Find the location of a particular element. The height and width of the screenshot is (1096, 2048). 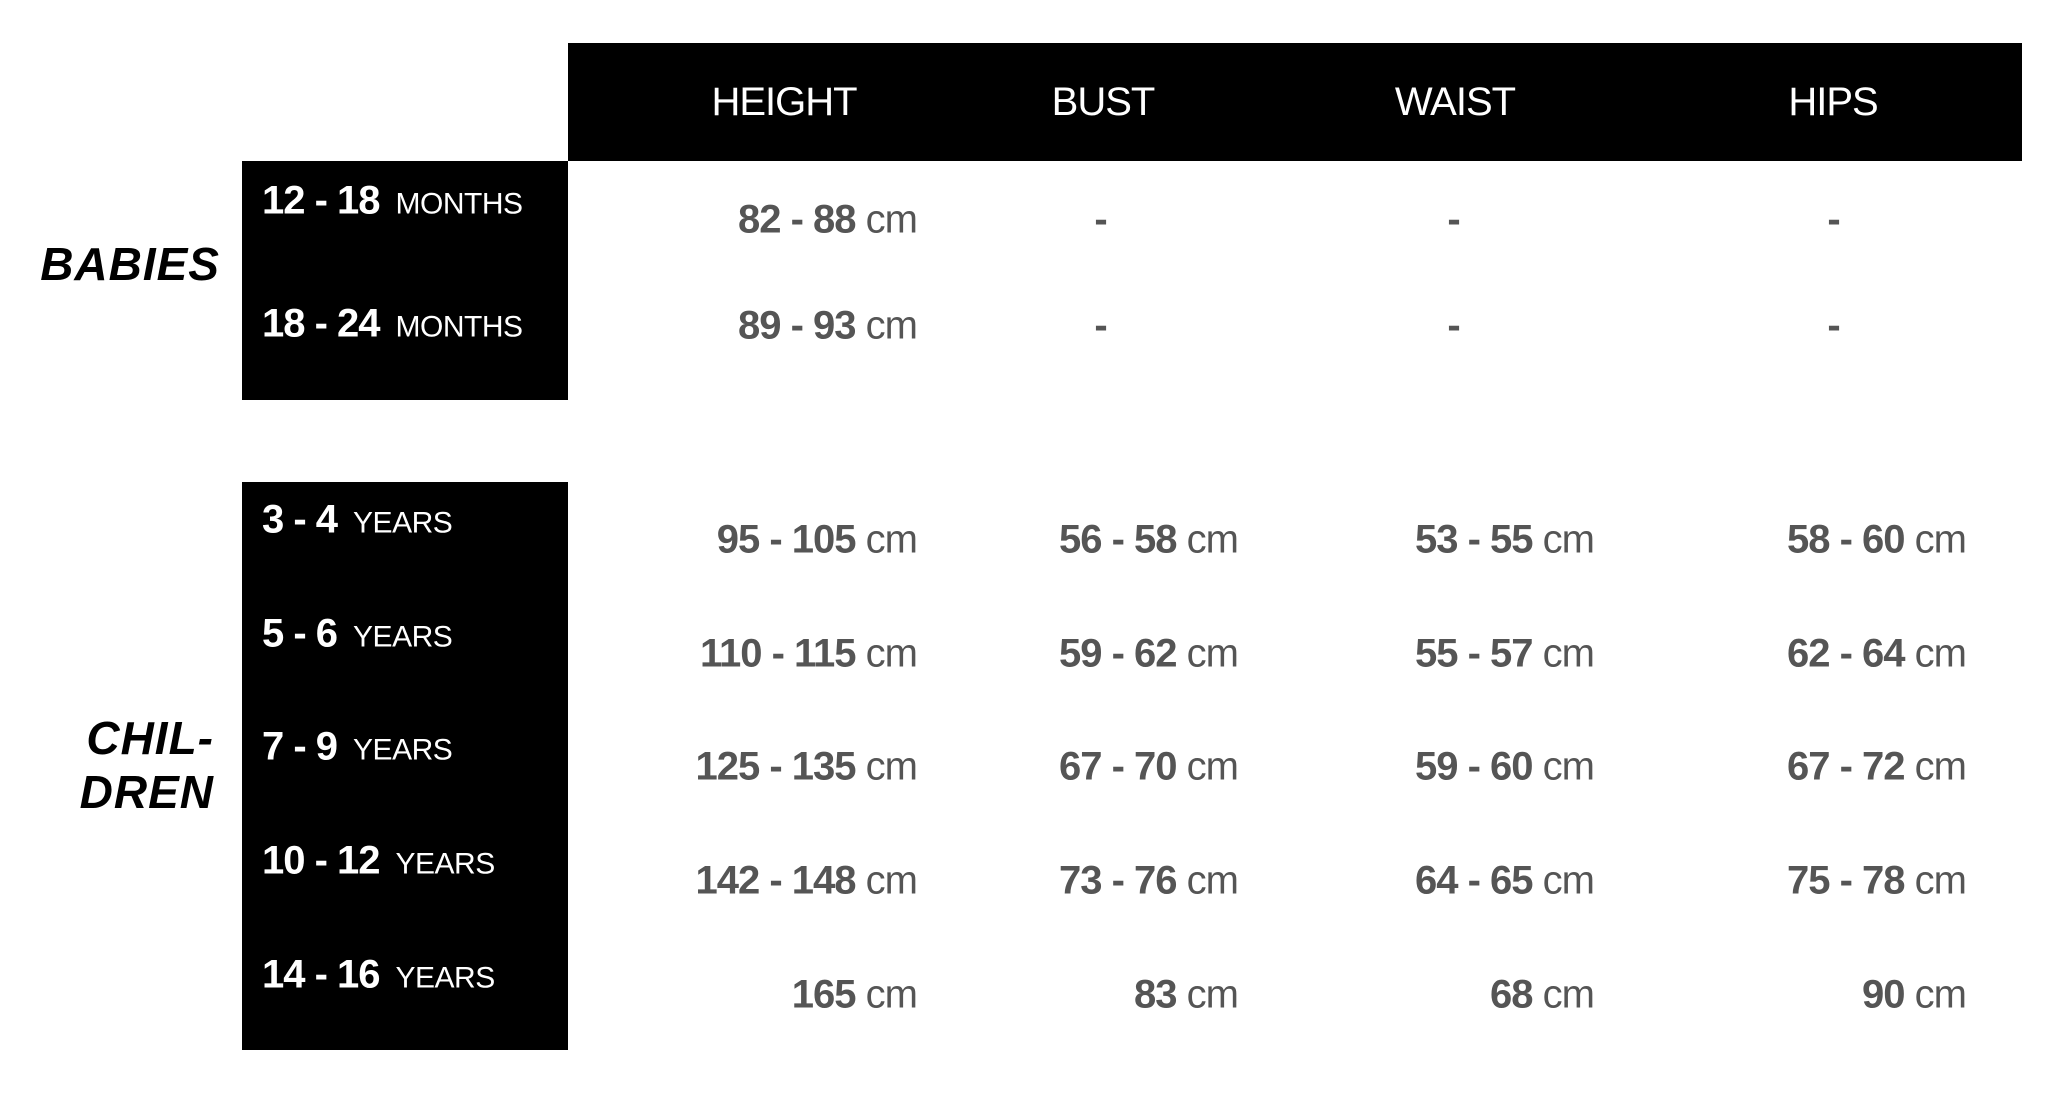

height-cell: 110 - 115 cm is located at coordinates (808, 654).